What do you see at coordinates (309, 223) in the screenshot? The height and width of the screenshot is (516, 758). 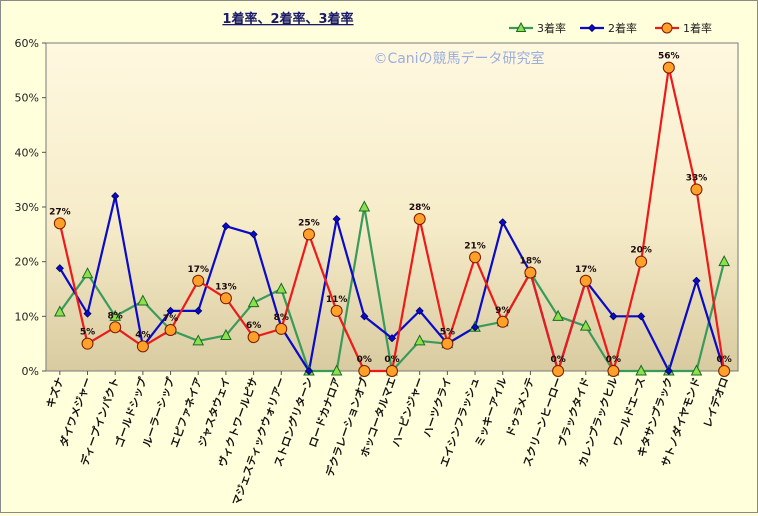 I see `data-label: 25%` at bounding box center [309, 223].